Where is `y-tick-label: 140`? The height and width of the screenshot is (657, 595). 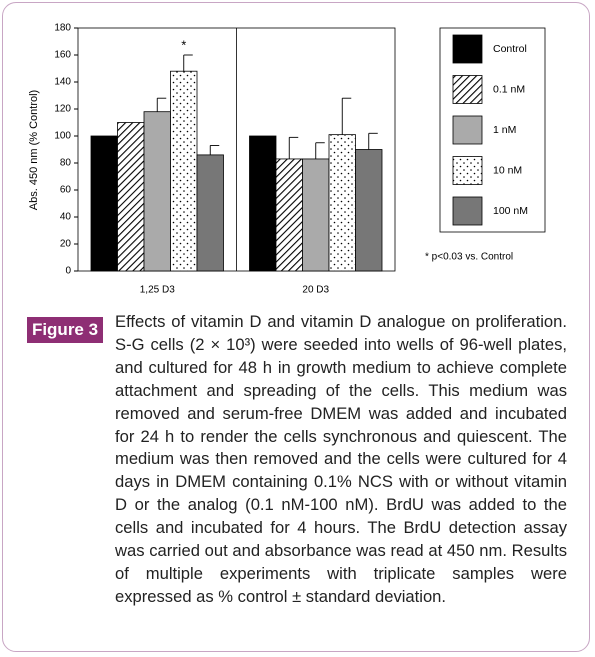 y-tick-label: 140 is located at coordinates (62, 82).